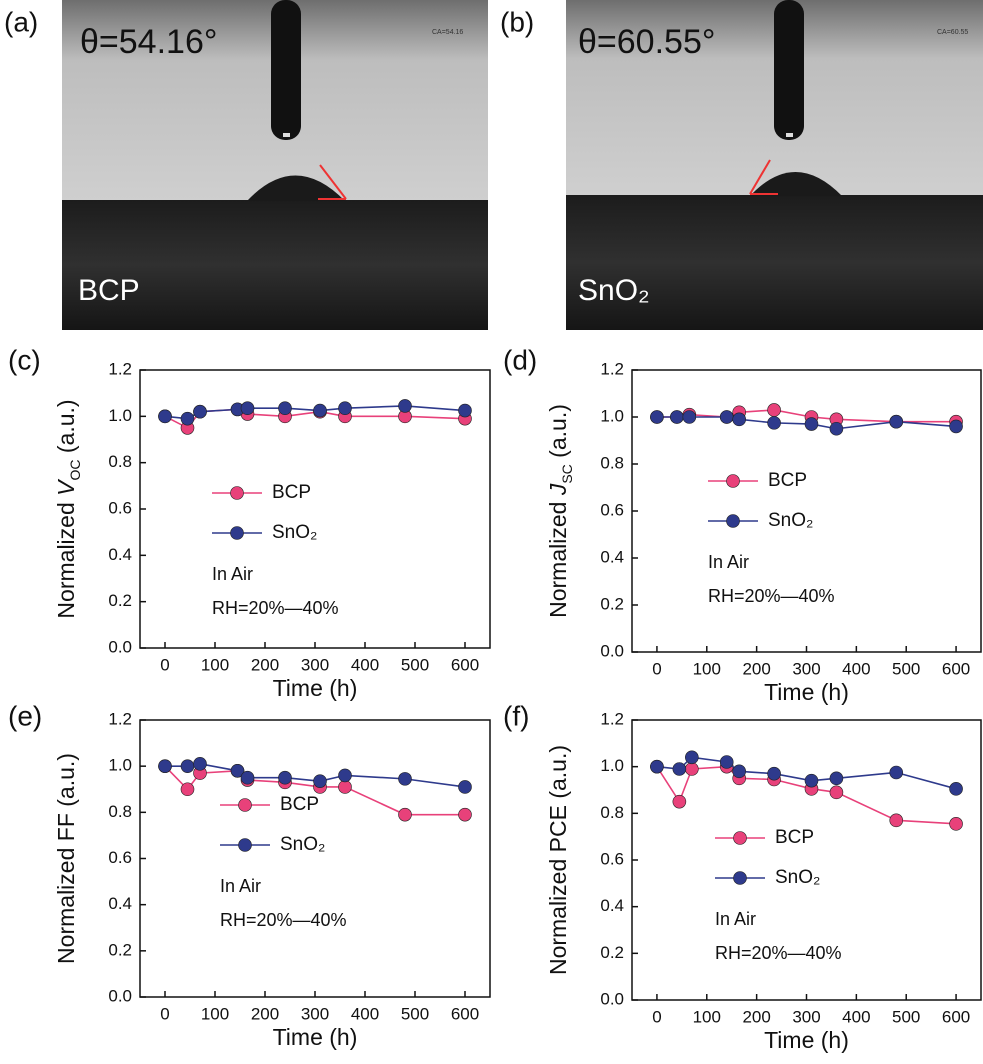 This screenshot has height=1064, width=983. What do you see at coordinates (21, 21) in the screenshot?
I see `panel-label: (a)` at bounding box center [21, 21].